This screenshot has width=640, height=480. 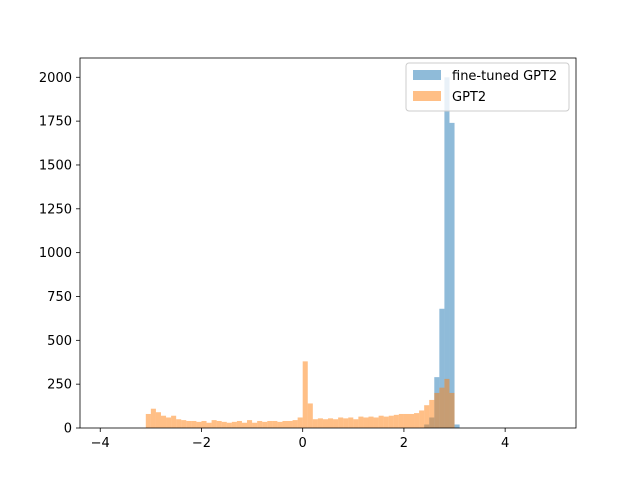 What do you see at coordinates (55, 78) in the screenshot?
I see `y-tick-label: 2000` at bounding box center [55, 78].